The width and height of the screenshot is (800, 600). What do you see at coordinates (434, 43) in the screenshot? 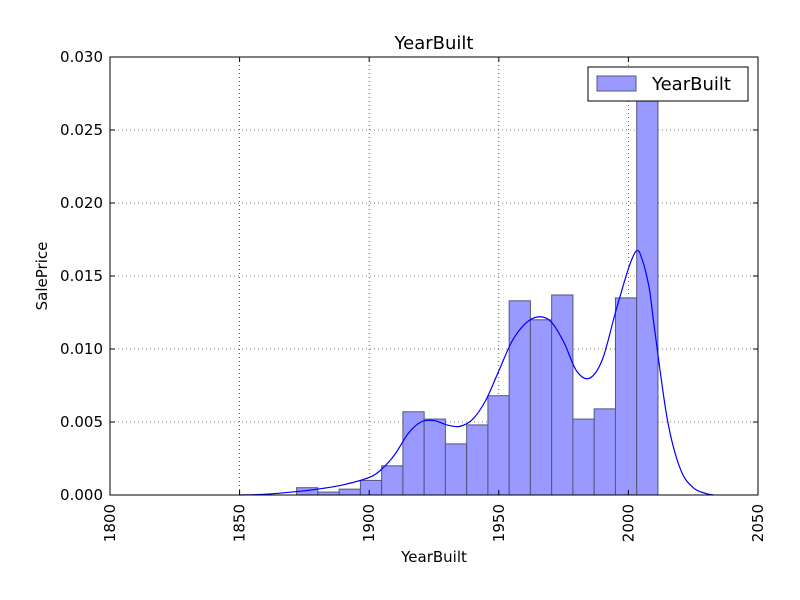
I see `chart-title: YearBuilt` at bounding box center [434, 43].